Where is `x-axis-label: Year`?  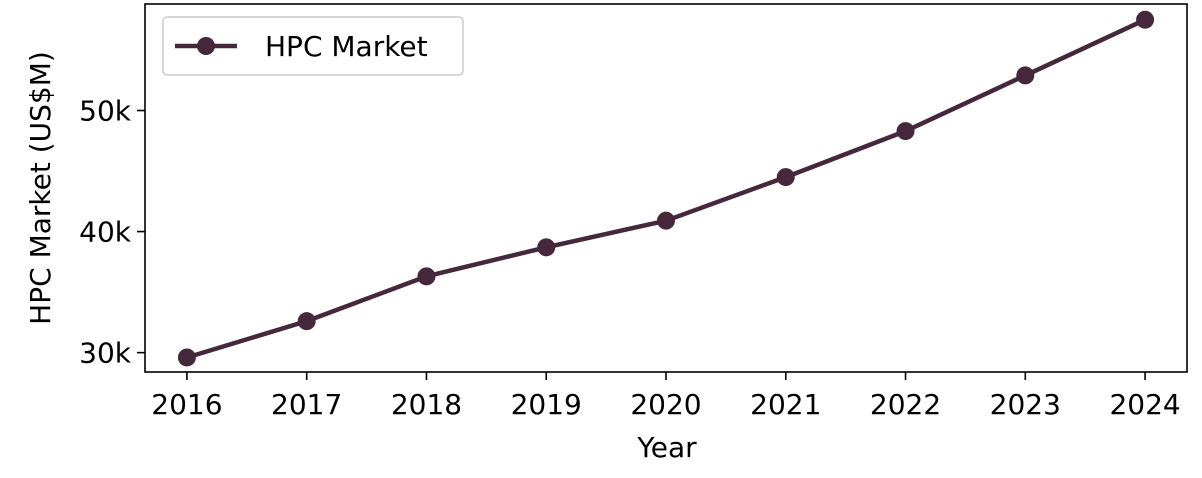 x-axis-label: Year is located at coordinates (666, 447).